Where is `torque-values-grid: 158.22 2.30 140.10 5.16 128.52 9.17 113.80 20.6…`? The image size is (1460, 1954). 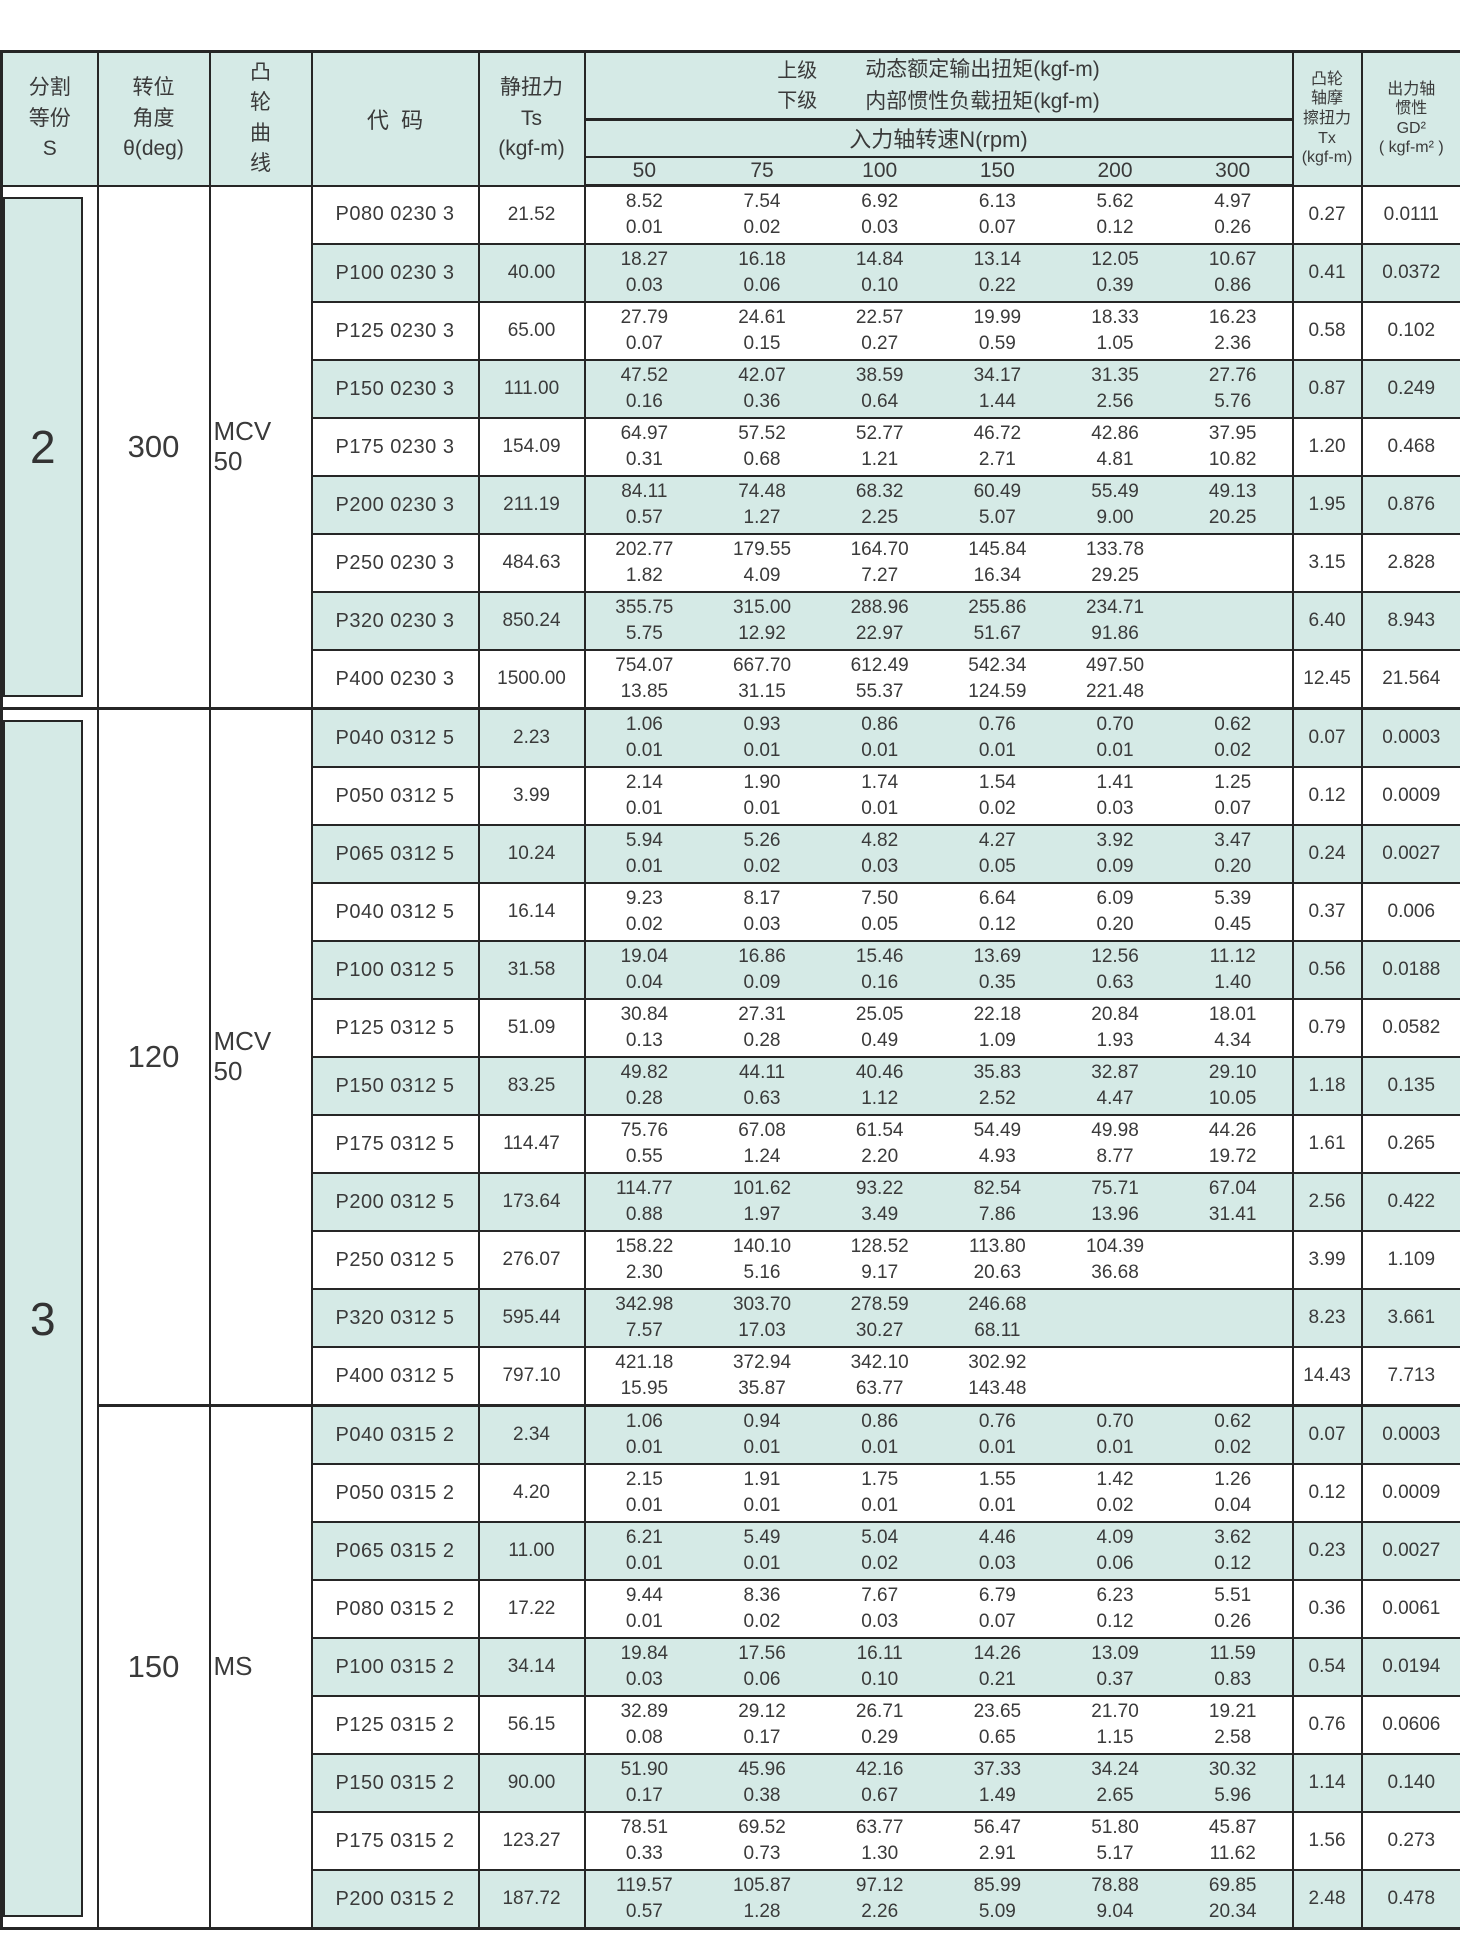 torque-values-grid: 158.22 2.30 140.10 5.16 128.52 9.17 113.80 20.6… is located at coordinates (939, 1260).